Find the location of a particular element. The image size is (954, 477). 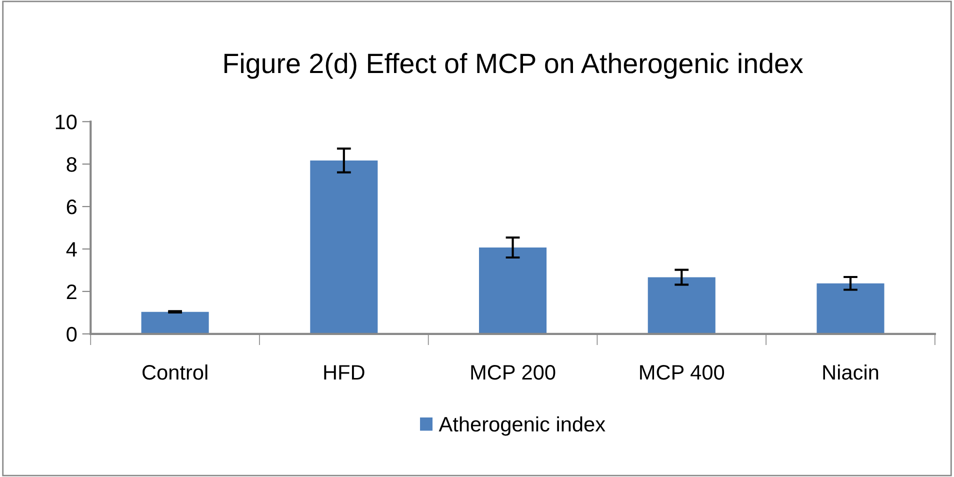

chart-title: Figure 2(d) Effect of MCP on Atherogenic index is located at coordinates (514, 65).